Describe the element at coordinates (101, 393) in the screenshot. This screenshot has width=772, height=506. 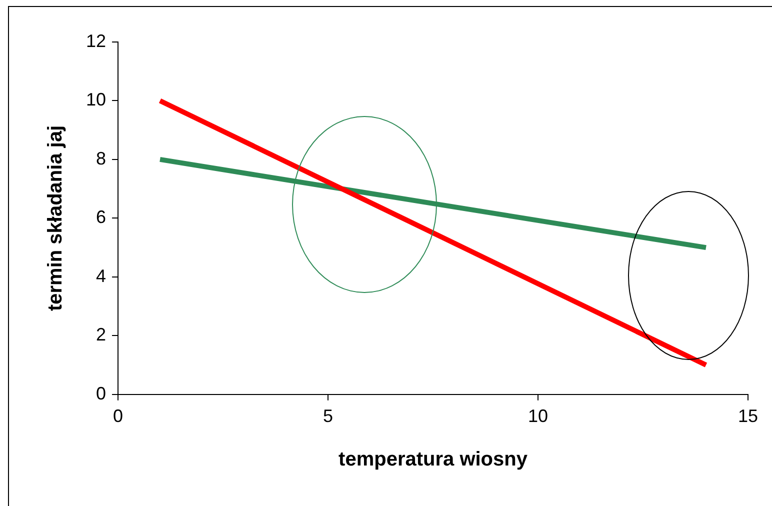
I see `y-tick-label: 0` at that location.